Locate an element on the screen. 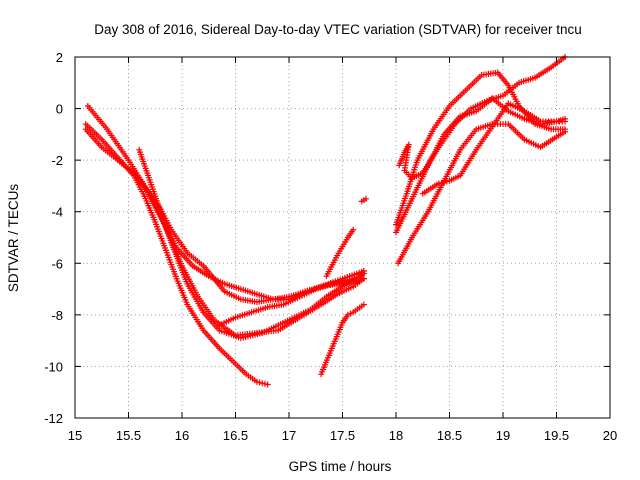 Image resolution: width=640 pixels, height=480 pixels. y-tick-label: -4 is located at coordinates (57, 212).